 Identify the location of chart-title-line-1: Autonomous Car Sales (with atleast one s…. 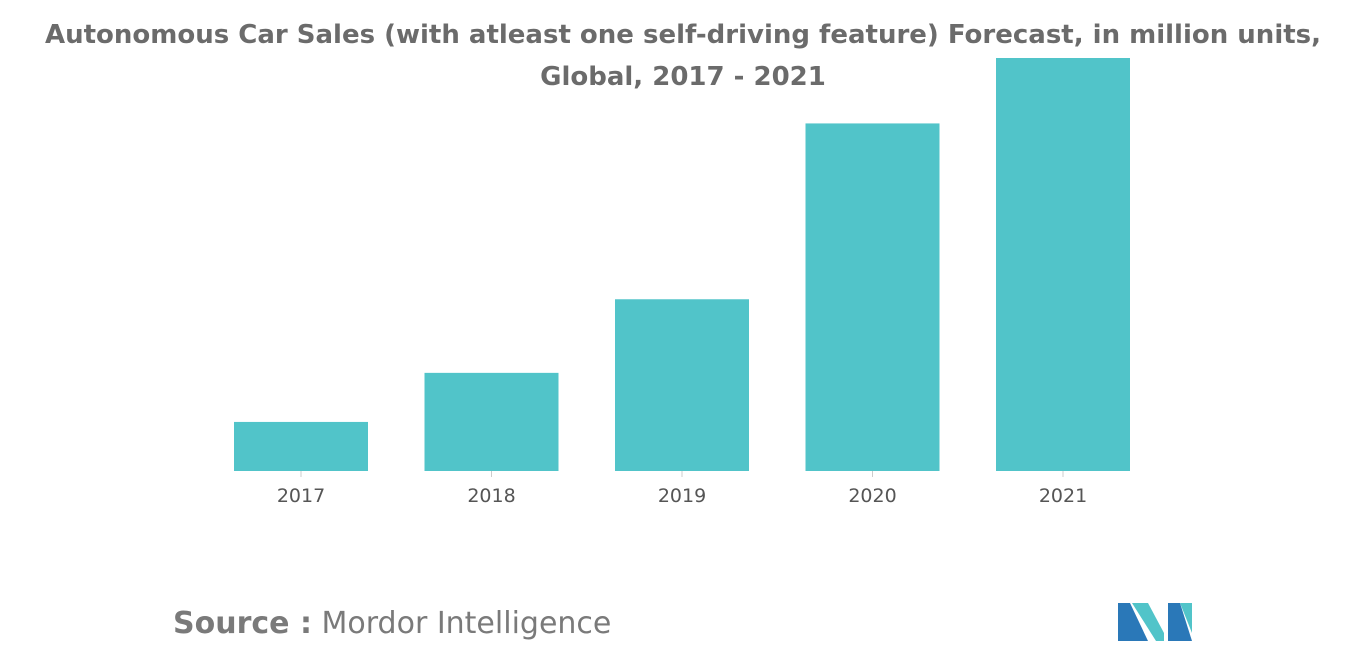
(683, 35).